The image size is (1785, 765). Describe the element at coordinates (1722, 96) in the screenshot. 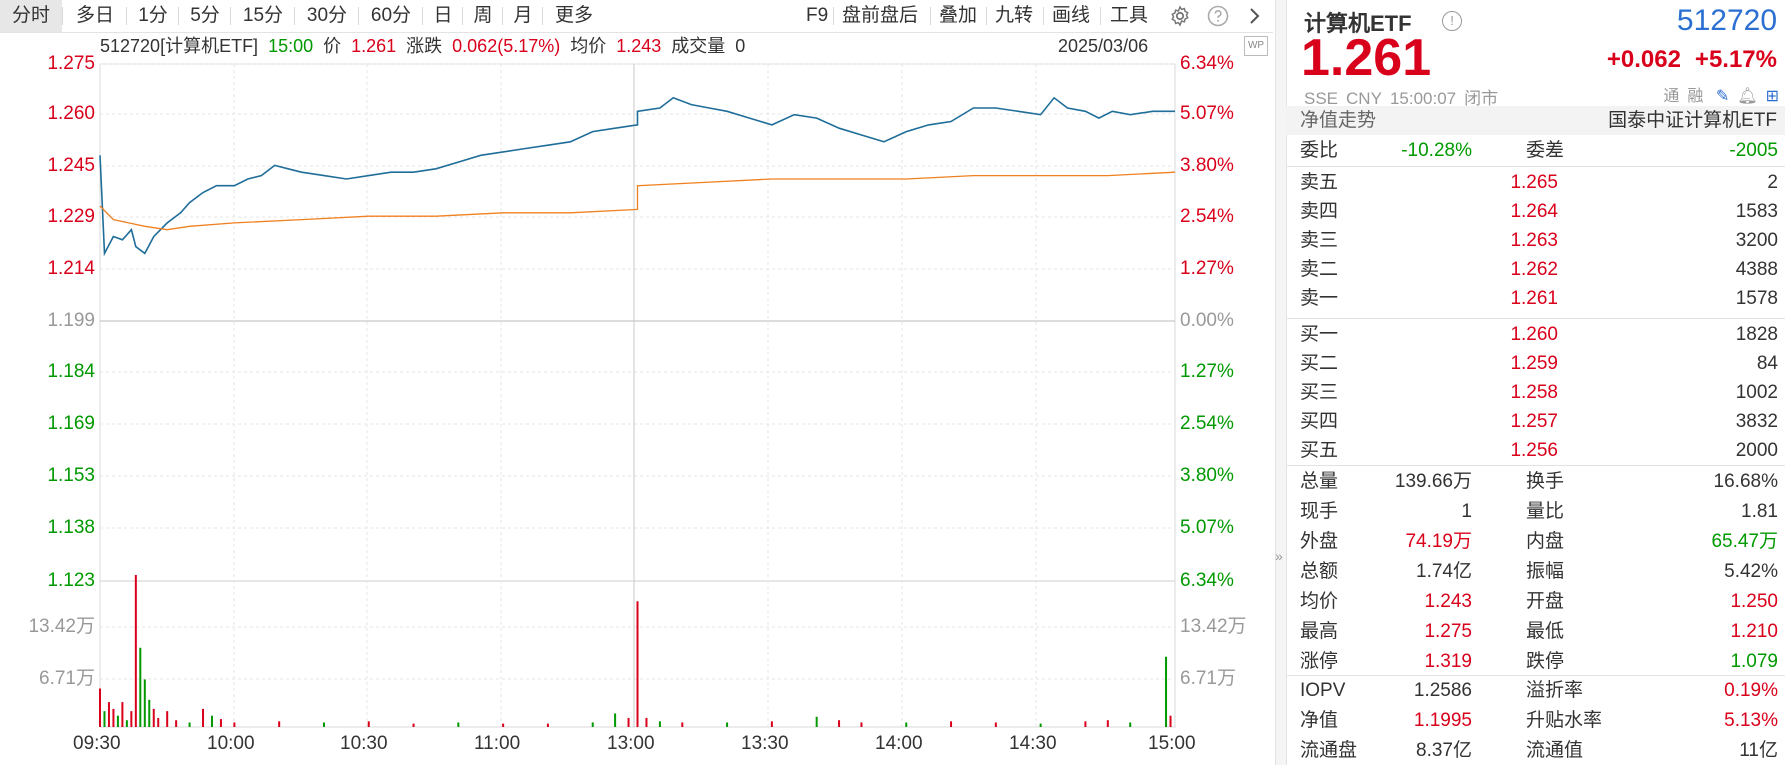

I see `edit-icon: ✎` at that location.